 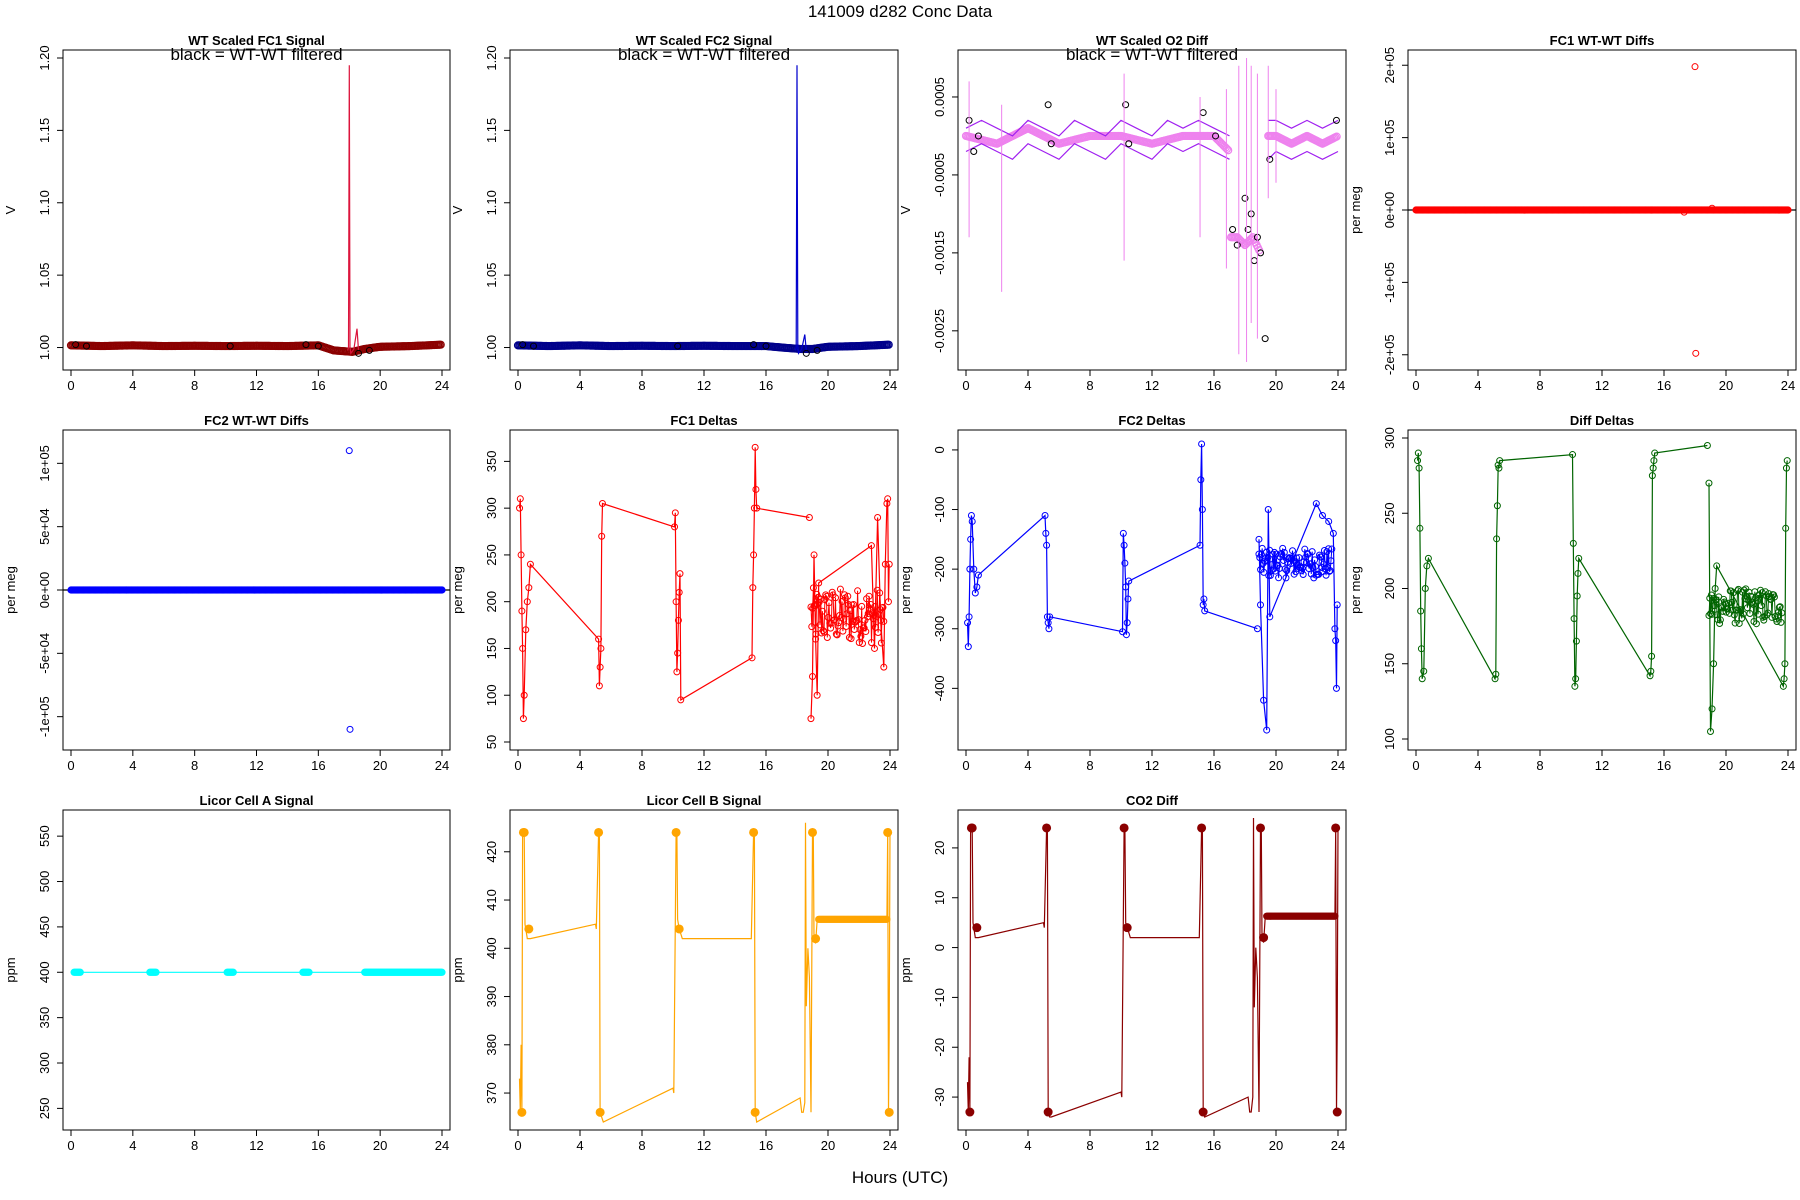 I want to click on y-tick-label: 1.10, so click(x=491, y=202).